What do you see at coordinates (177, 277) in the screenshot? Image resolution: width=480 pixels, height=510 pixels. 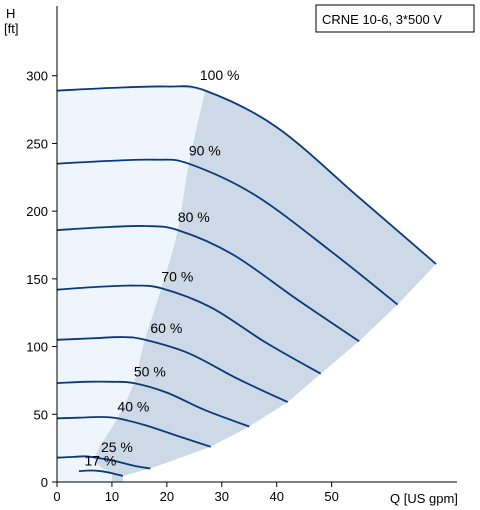 I see `curve-label: 70 %` at bounding box center [177, 277].